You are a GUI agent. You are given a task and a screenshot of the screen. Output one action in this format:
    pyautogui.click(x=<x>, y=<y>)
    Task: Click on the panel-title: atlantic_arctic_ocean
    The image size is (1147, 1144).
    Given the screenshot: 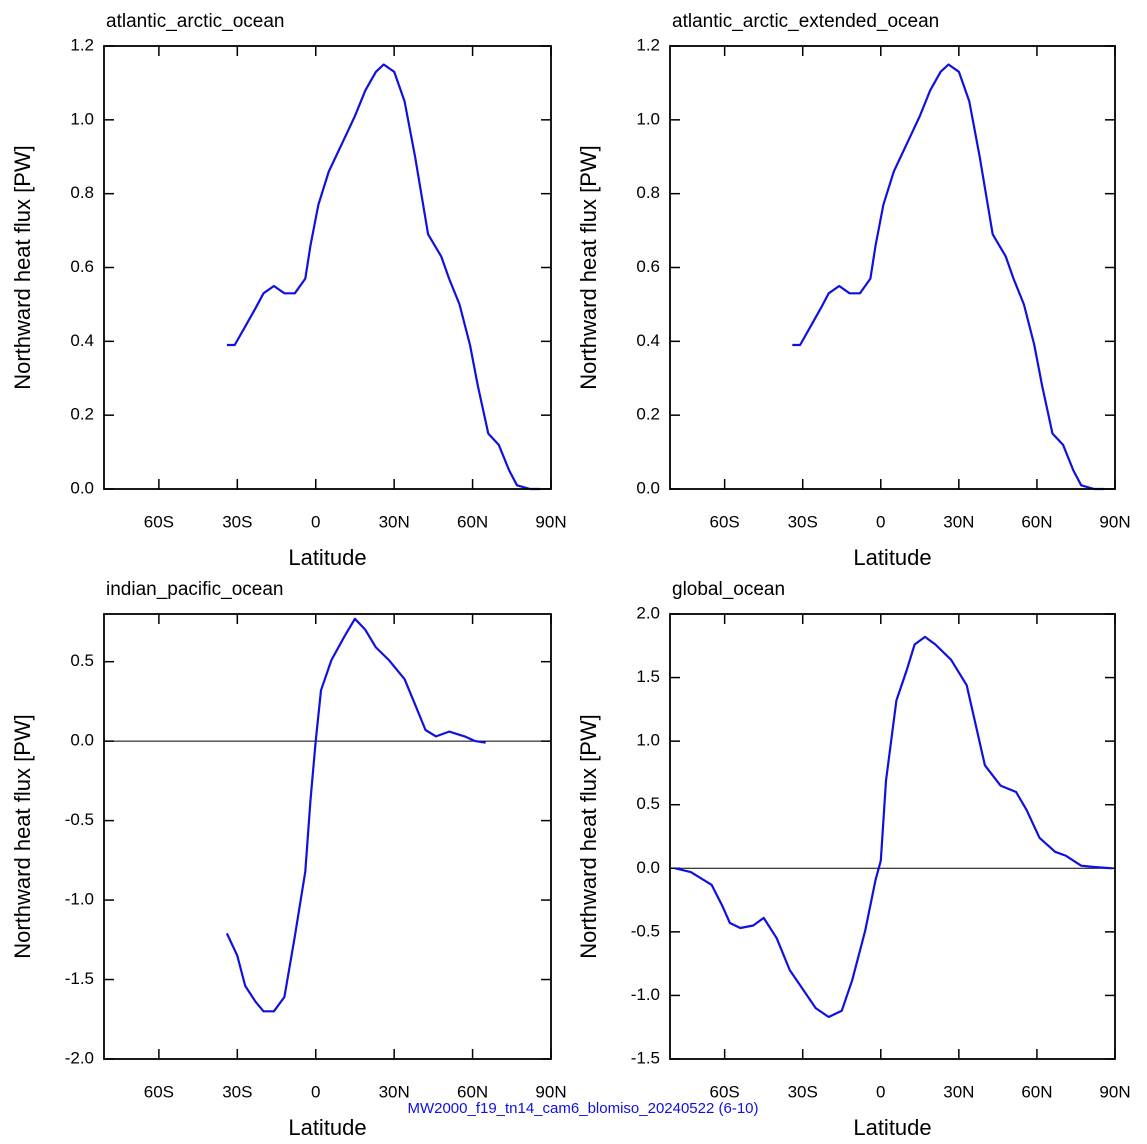 What is the action you would take?
    pyautogui.click(x=195, y=21)
    